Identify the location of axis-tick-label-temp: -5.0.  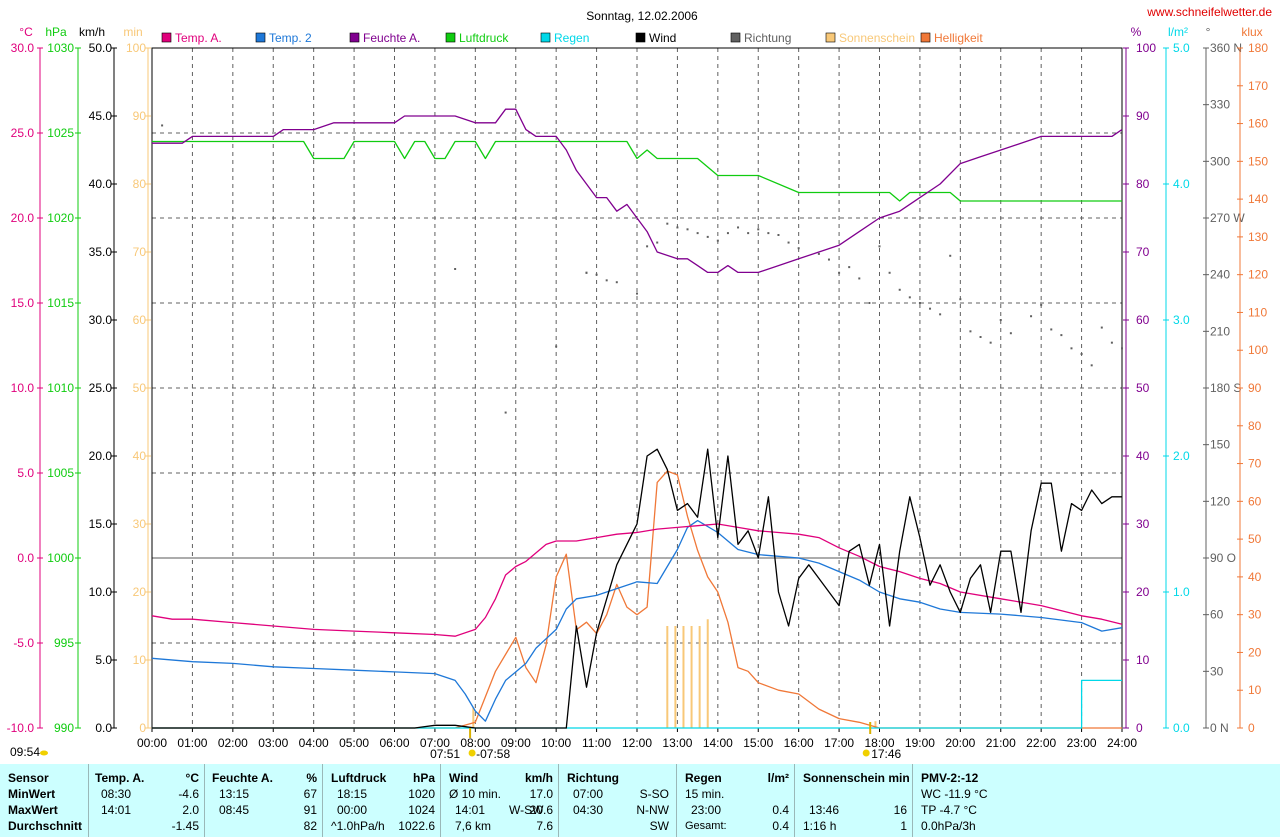
(23, 643).